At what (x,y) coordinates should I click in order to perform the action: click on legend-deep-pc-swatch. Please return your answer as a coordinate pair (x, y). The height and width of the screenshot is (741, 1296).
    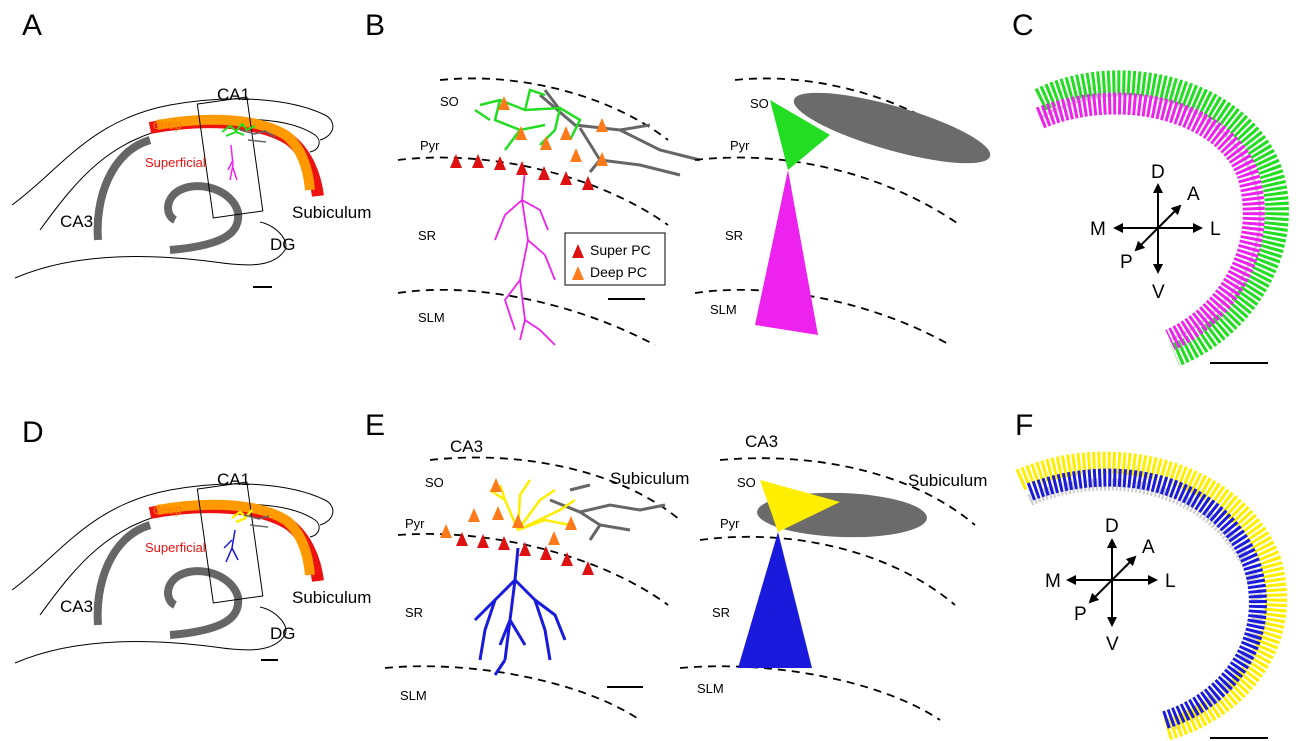
    Looking at the image, I should click on (578, 273).